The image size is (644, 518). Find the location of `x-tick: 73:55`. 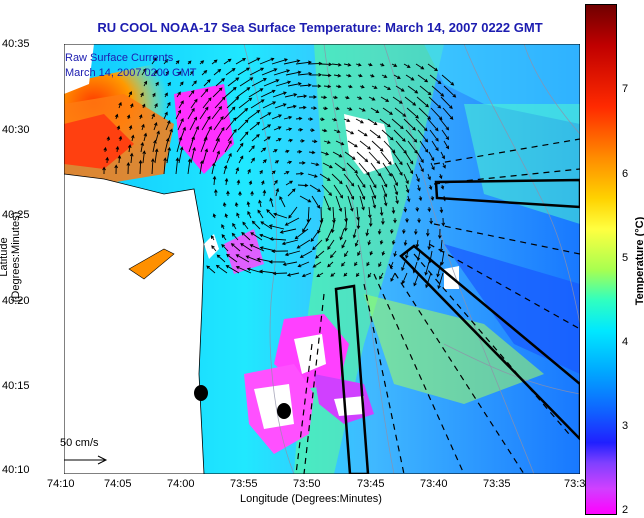

x-tick: 73:55 is located at coordinates (244, 484).